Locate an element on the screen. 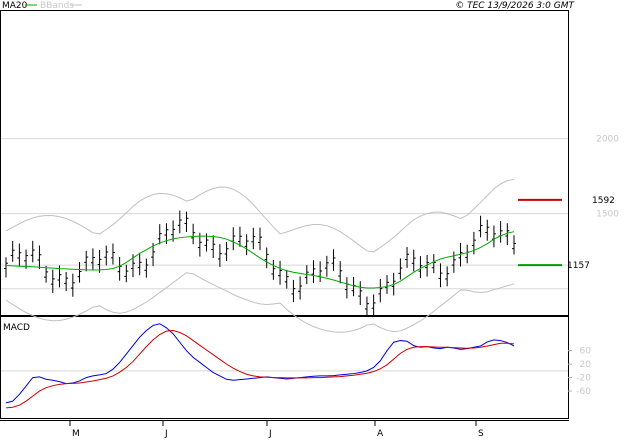 Image resolution: width=627 pixels, height=440 pixels. ma20-line is located at coordinates (260, 260).